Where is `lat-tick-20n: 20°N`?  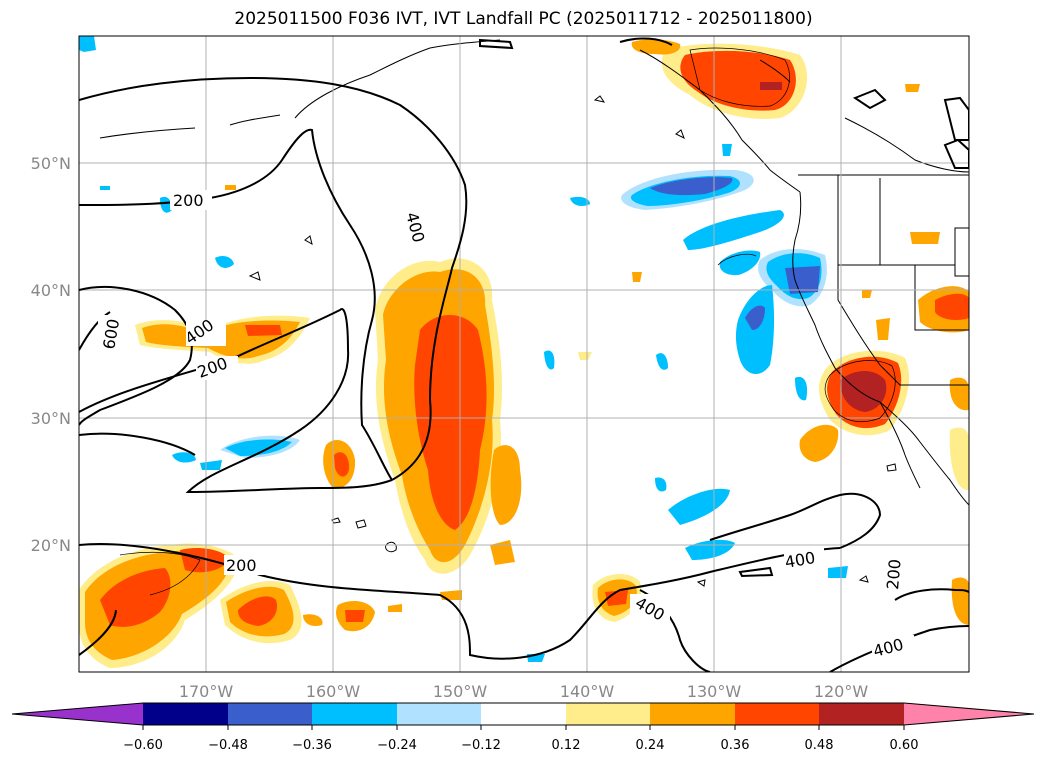
lat-tick-20n: 20°N is located at coordinates (51, 545).